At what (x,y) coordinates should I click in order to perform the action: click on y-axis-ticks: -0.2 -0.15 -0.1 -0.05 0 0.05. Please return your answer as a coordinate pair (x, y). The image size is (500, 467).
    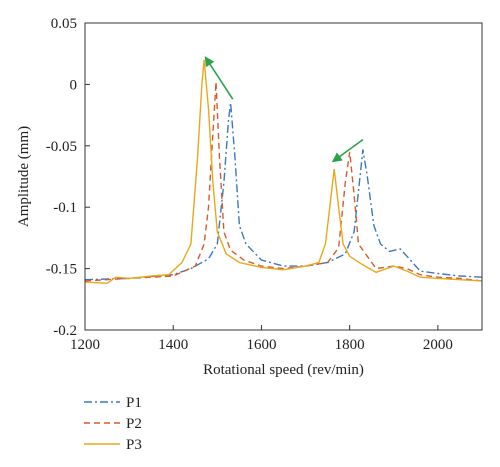
    Looking at the image, I should click on (68, 177).